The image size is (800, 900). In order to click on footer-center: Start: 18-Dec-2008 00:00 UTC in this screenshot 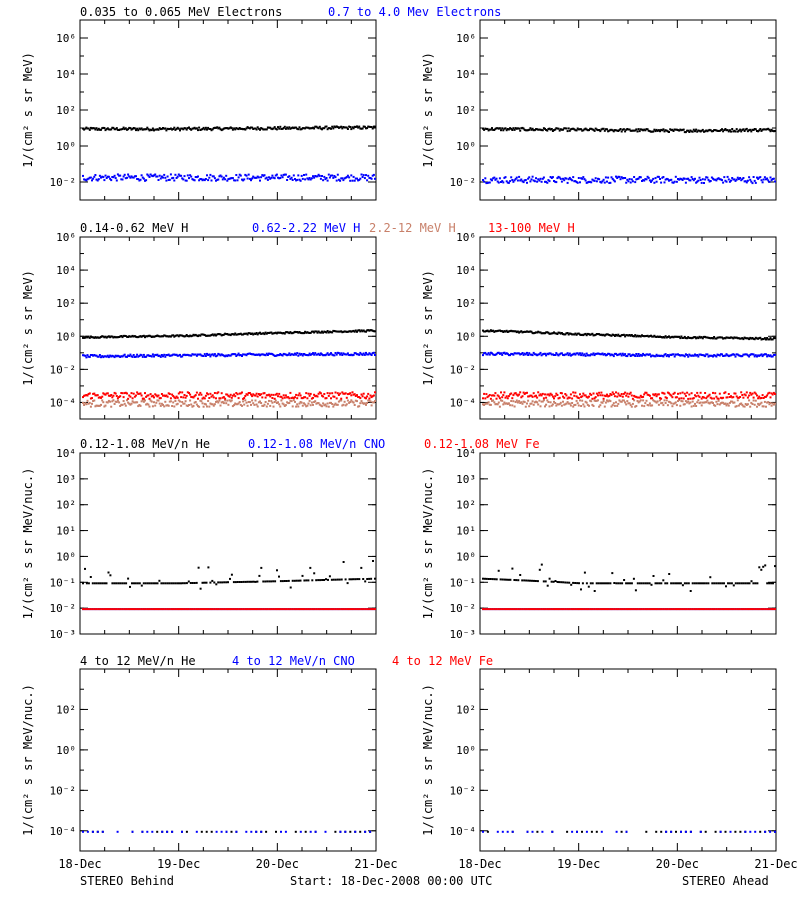, I will do `click(391, 881)`.